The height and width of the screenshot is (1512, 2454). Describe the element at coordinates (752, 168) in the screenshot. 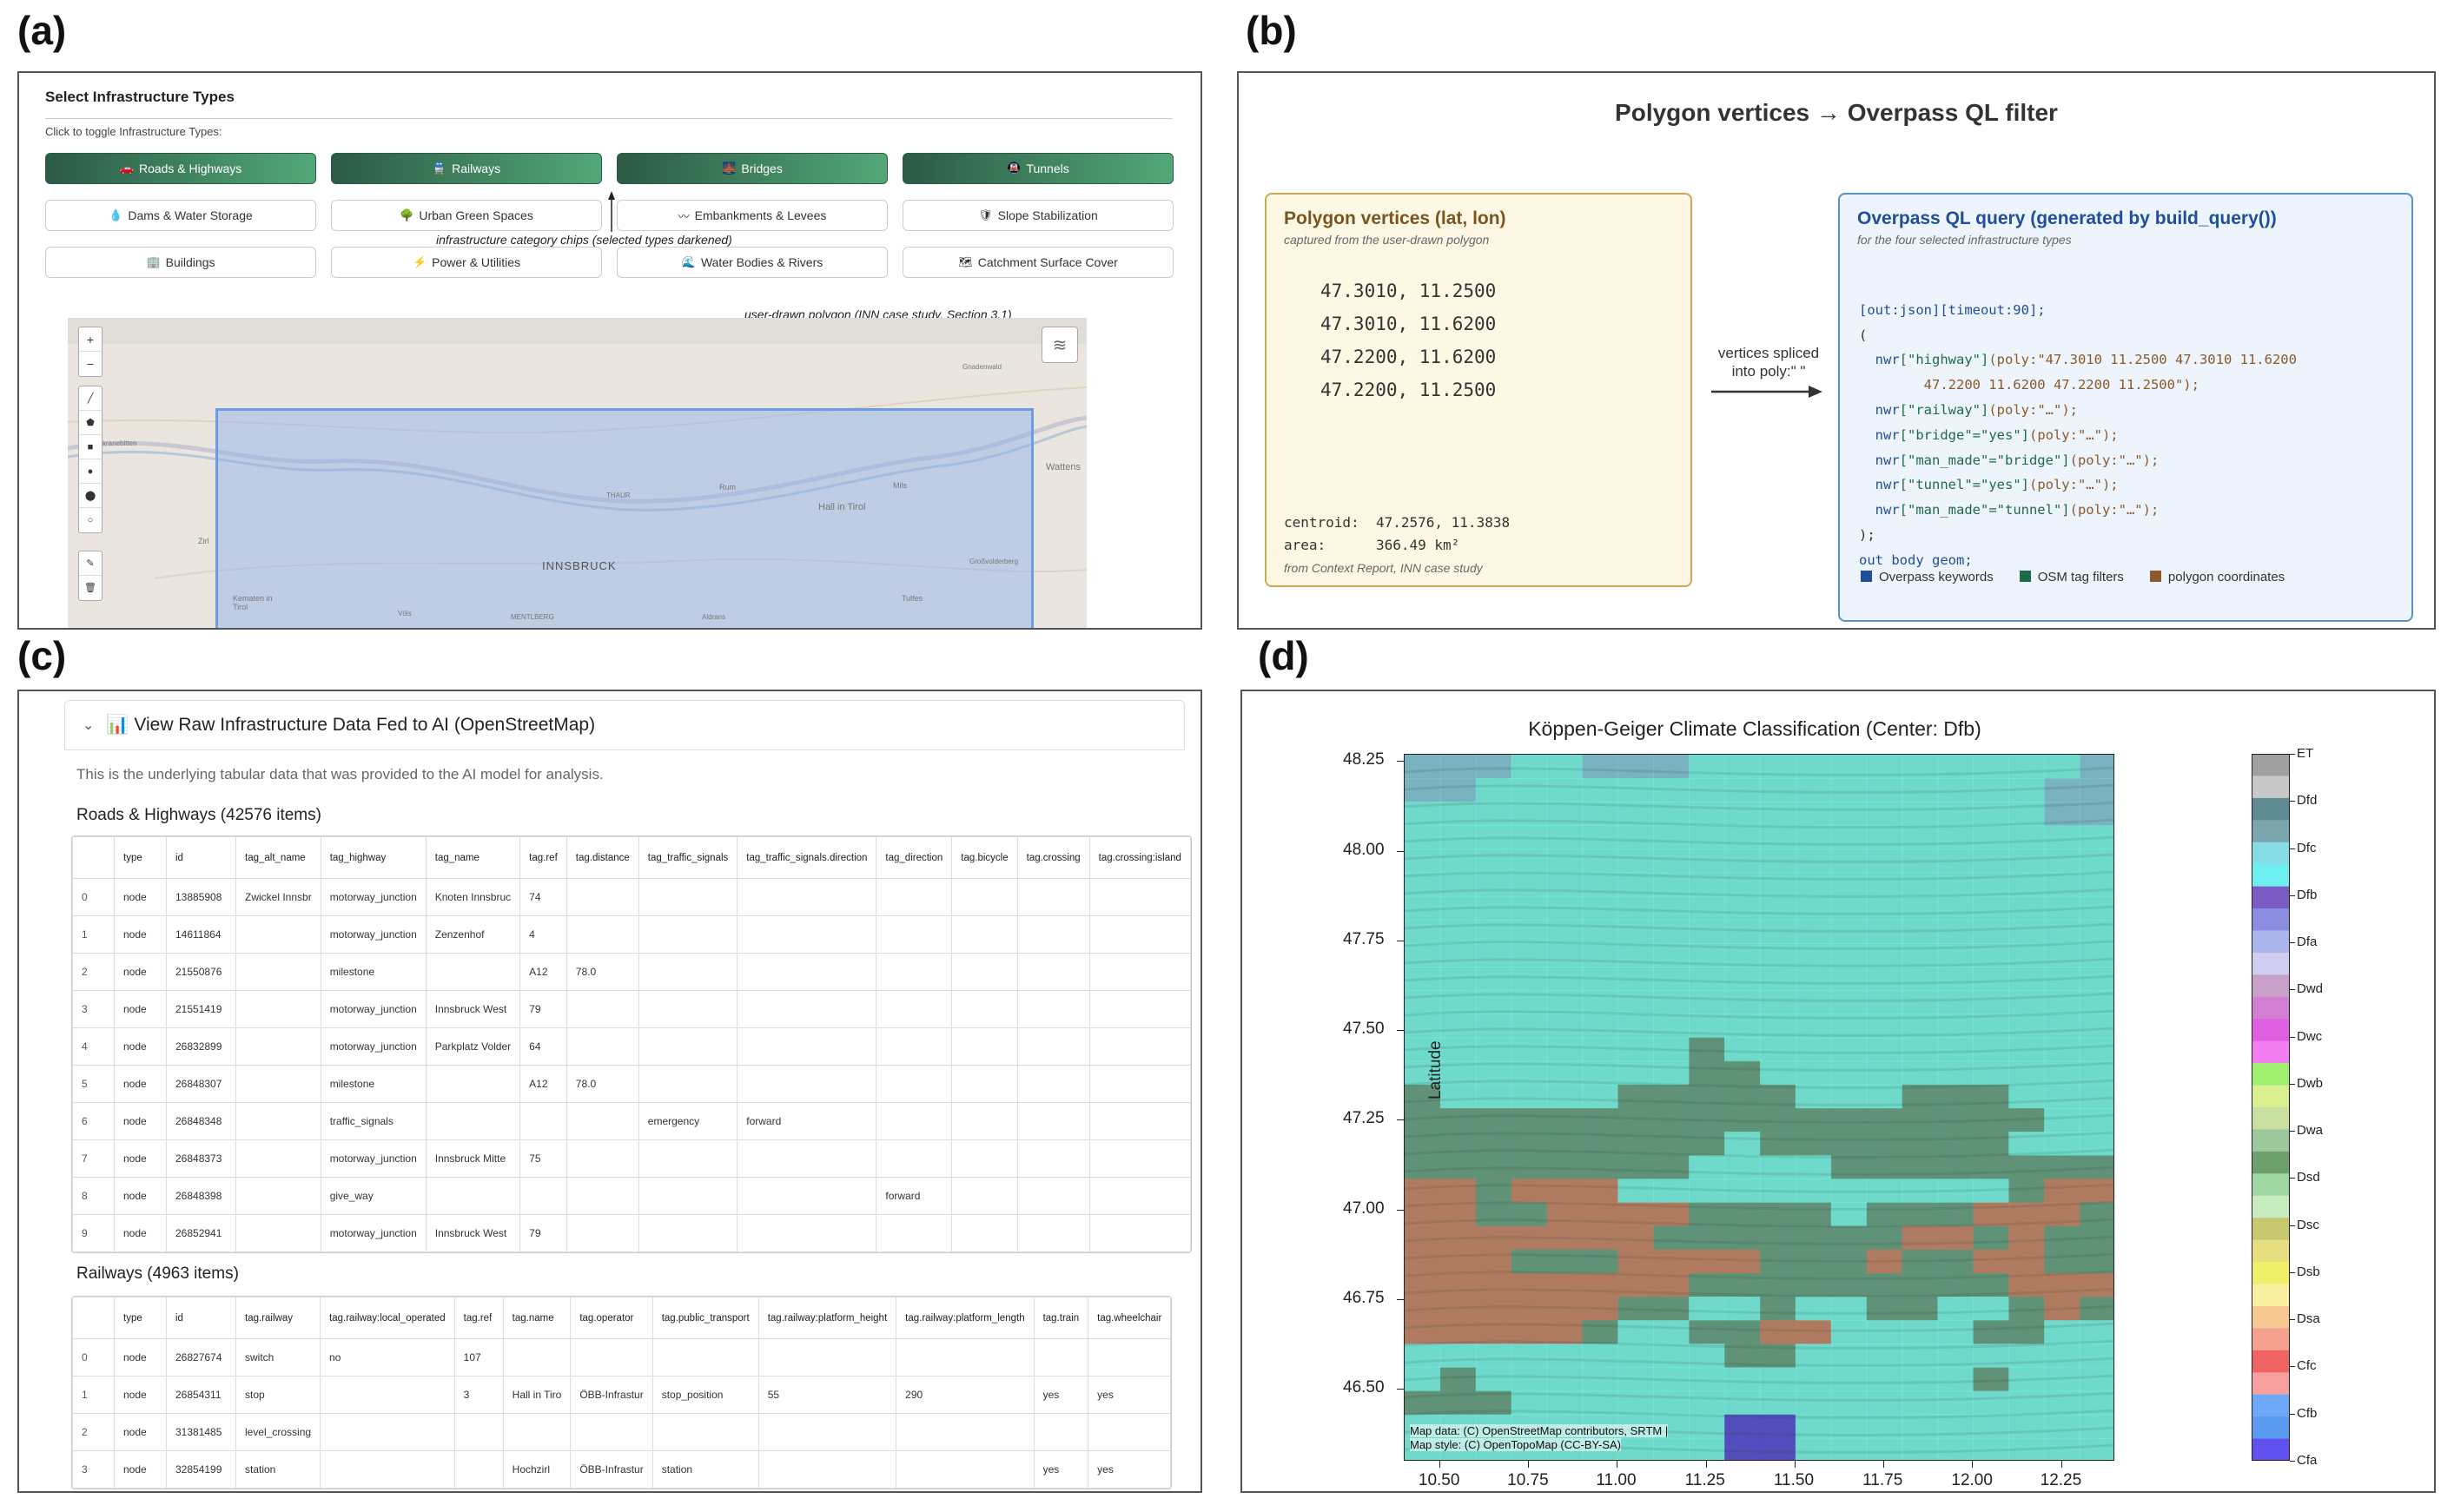

I see `chip-bridges: 🌉 Bridges` at that location.